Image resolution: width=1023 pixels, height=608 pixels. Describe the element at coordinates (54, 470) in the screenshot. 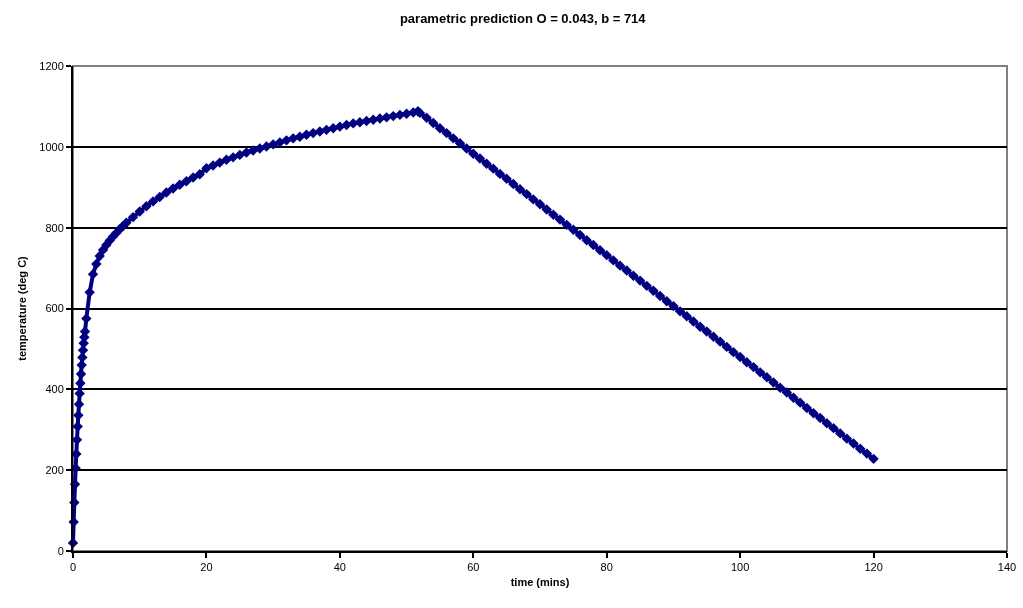

I see `y-tick-label: 200` at that location.